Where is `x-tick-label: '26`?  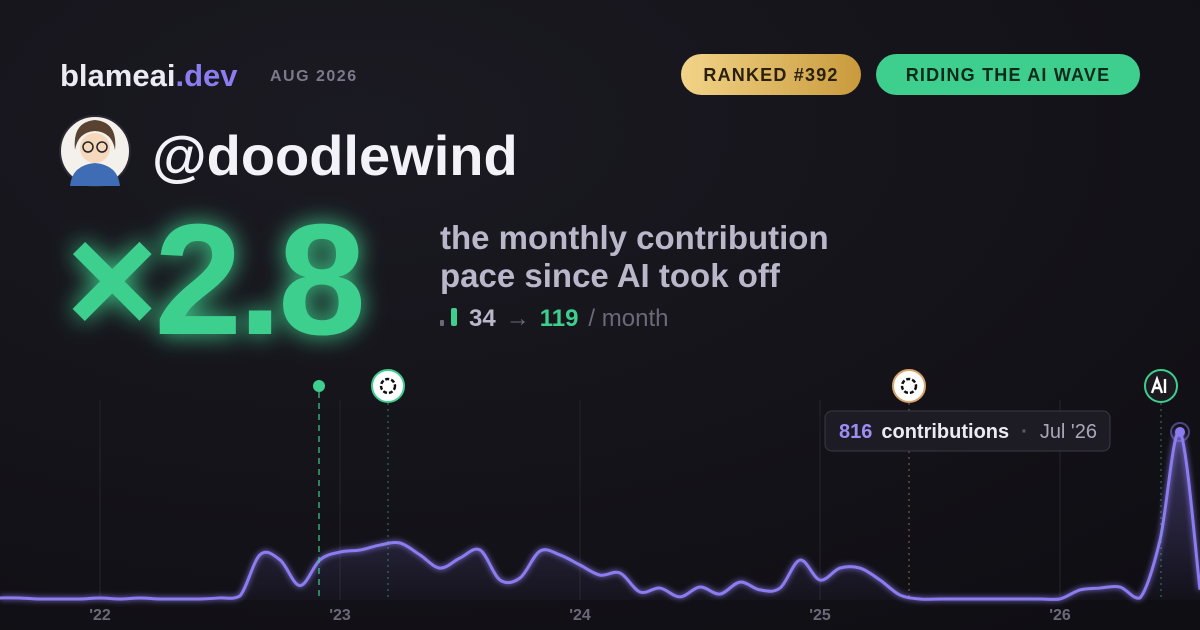 x-tick-label: '26 is located at coordinates (1060, 615).